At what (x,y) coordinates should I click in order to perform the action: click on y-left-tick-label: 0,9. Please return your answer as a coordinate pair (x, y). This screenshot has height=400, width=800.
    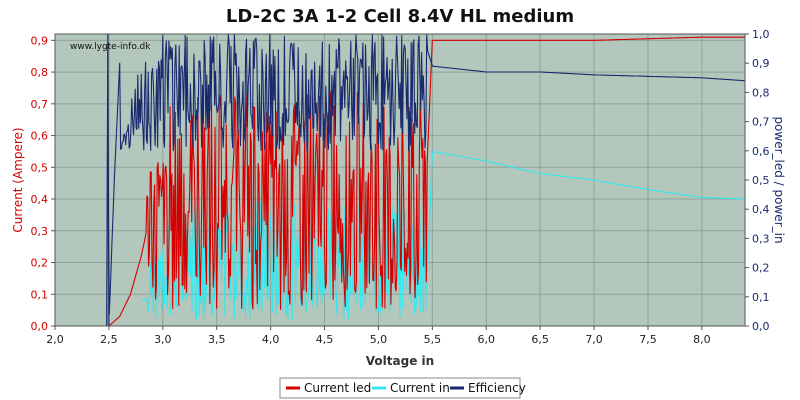
    Looking at the image, I should click on (40, 40).